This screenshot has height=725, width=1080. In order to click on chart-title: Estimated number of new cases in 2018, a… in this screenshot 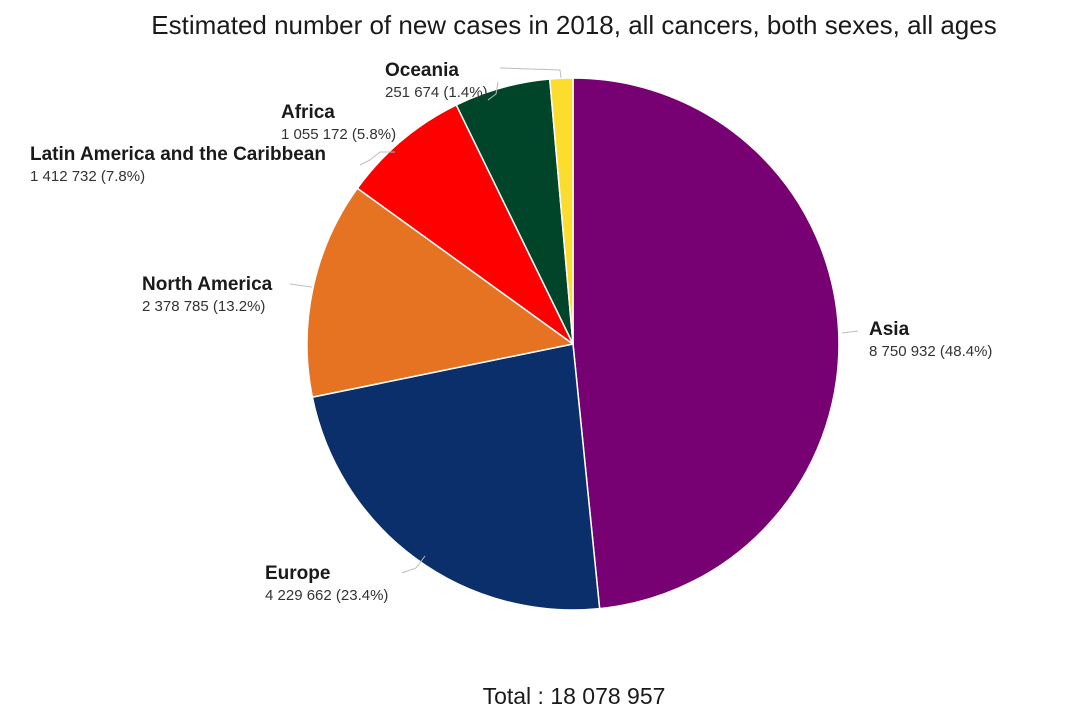, I will do `click(574, 25)`.